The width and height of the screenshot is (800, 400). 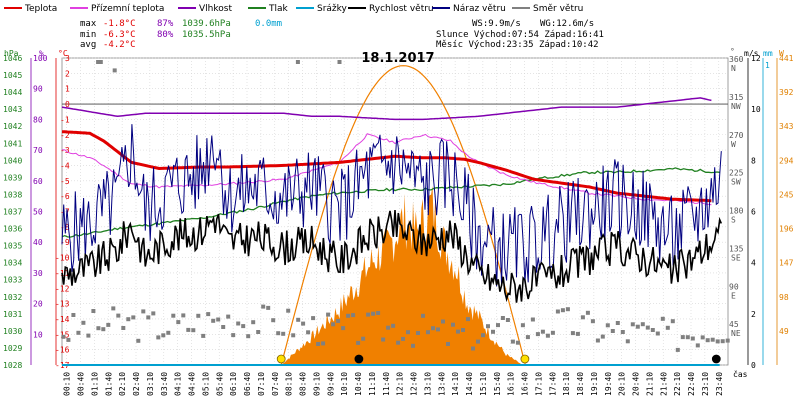 What do you see at coordinates (12, 212) in the screenshot?
I see `tick-label-hpa: 1037` at bounding box center [12, 212].